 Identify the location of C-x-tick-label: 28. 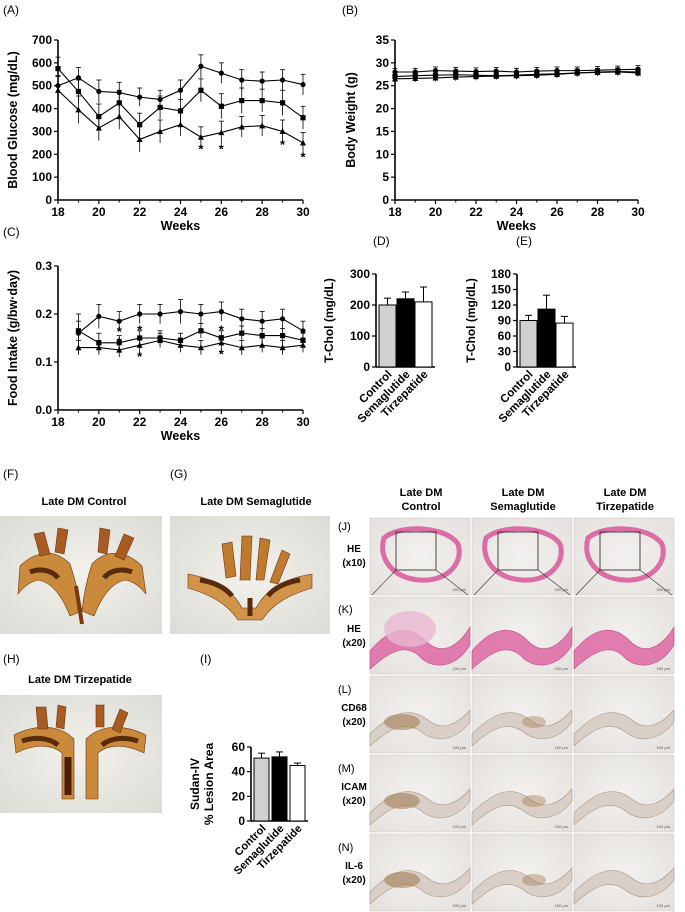
(262, 422).